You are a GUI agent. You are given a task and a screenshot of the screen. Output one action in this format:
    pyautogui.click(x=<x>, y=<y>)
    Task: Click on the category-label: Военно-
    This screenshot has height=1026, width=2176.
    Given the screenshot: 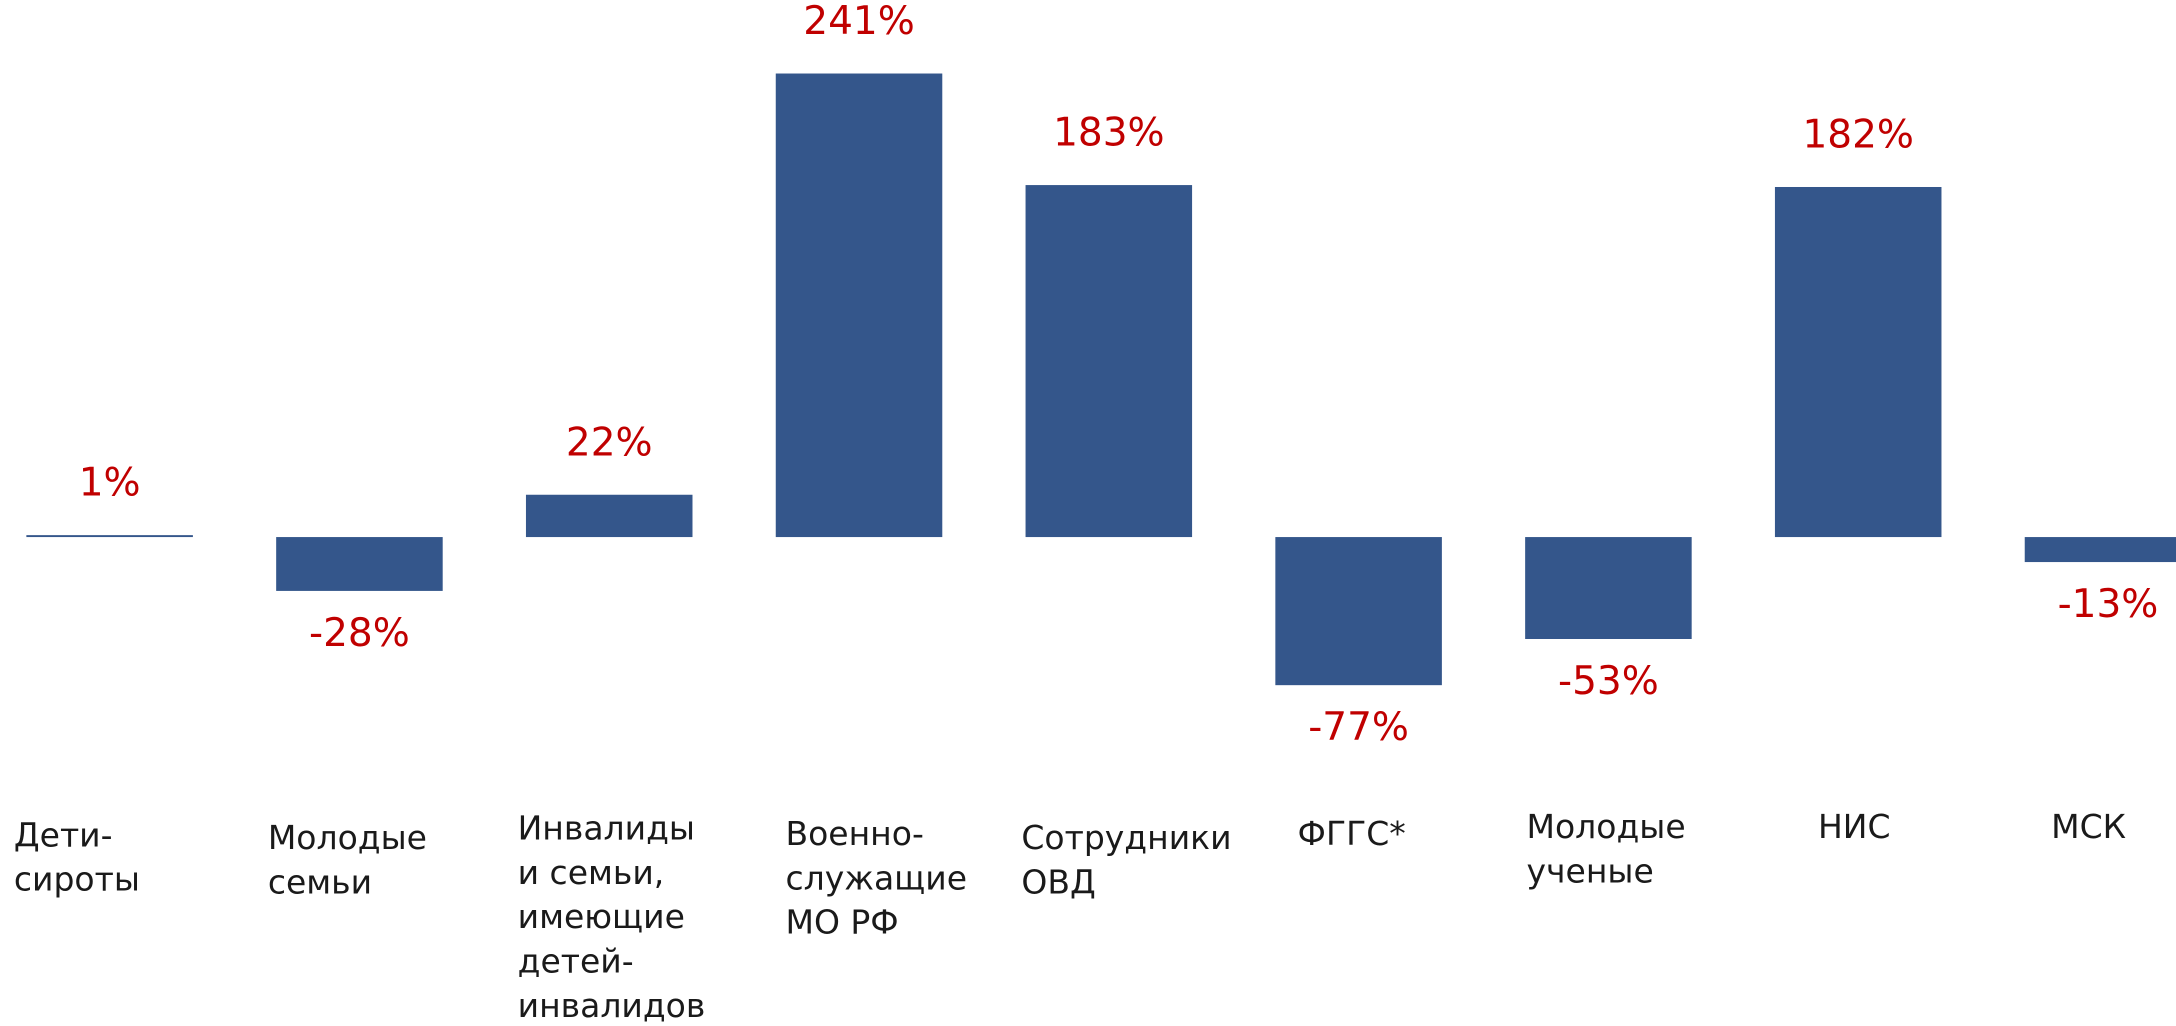 What is the action you would take?
    pyautogui.click(x=854, y=833)
    